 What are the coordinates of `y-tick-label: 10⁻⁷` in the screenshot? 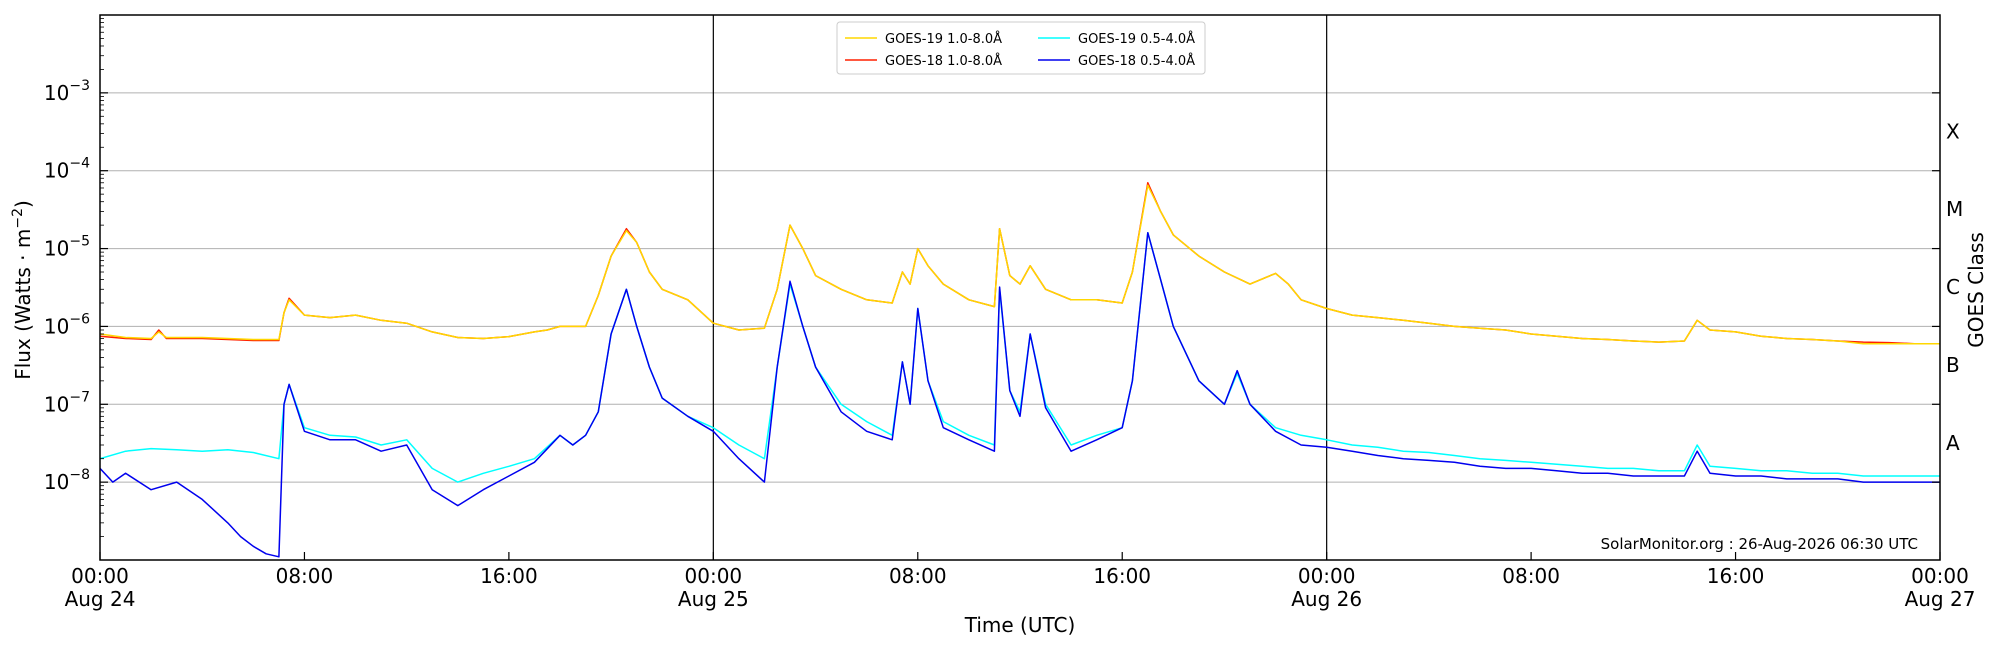 It's located at (67, 402).